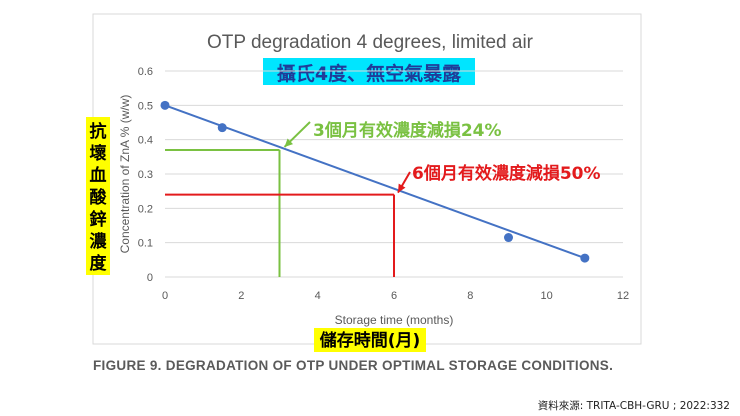 Image resolution: width=740 pixels, height=416 pixels. I want to click on x-axis-label: Storage time (months), so click(394, 320).